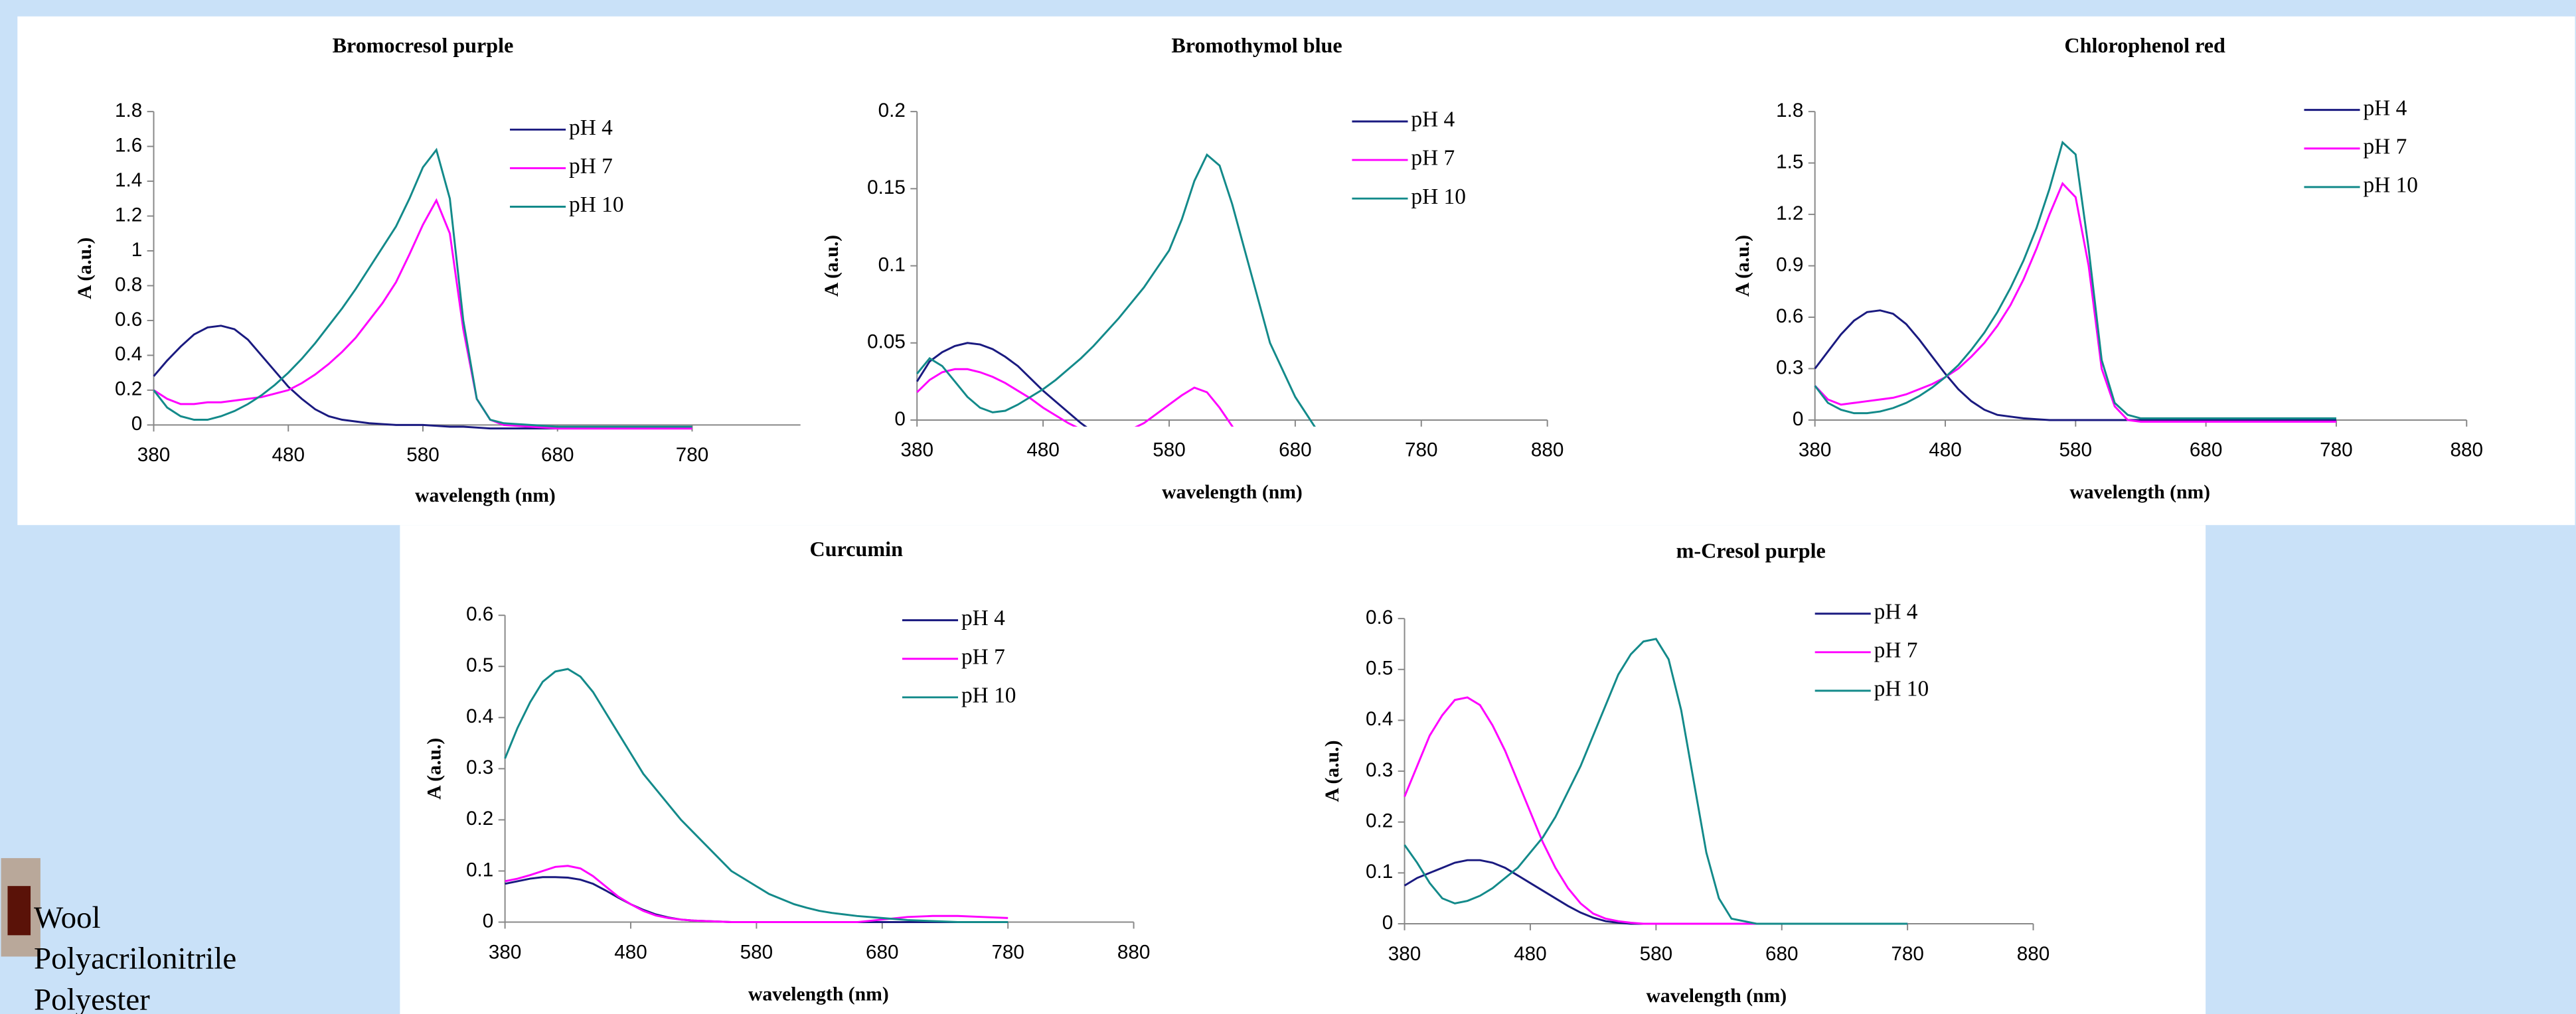 Image resolution: width=2576 pixels, height=1014 pixels. I want to click on y-tick-label: 0.9, so click(1789, 264).